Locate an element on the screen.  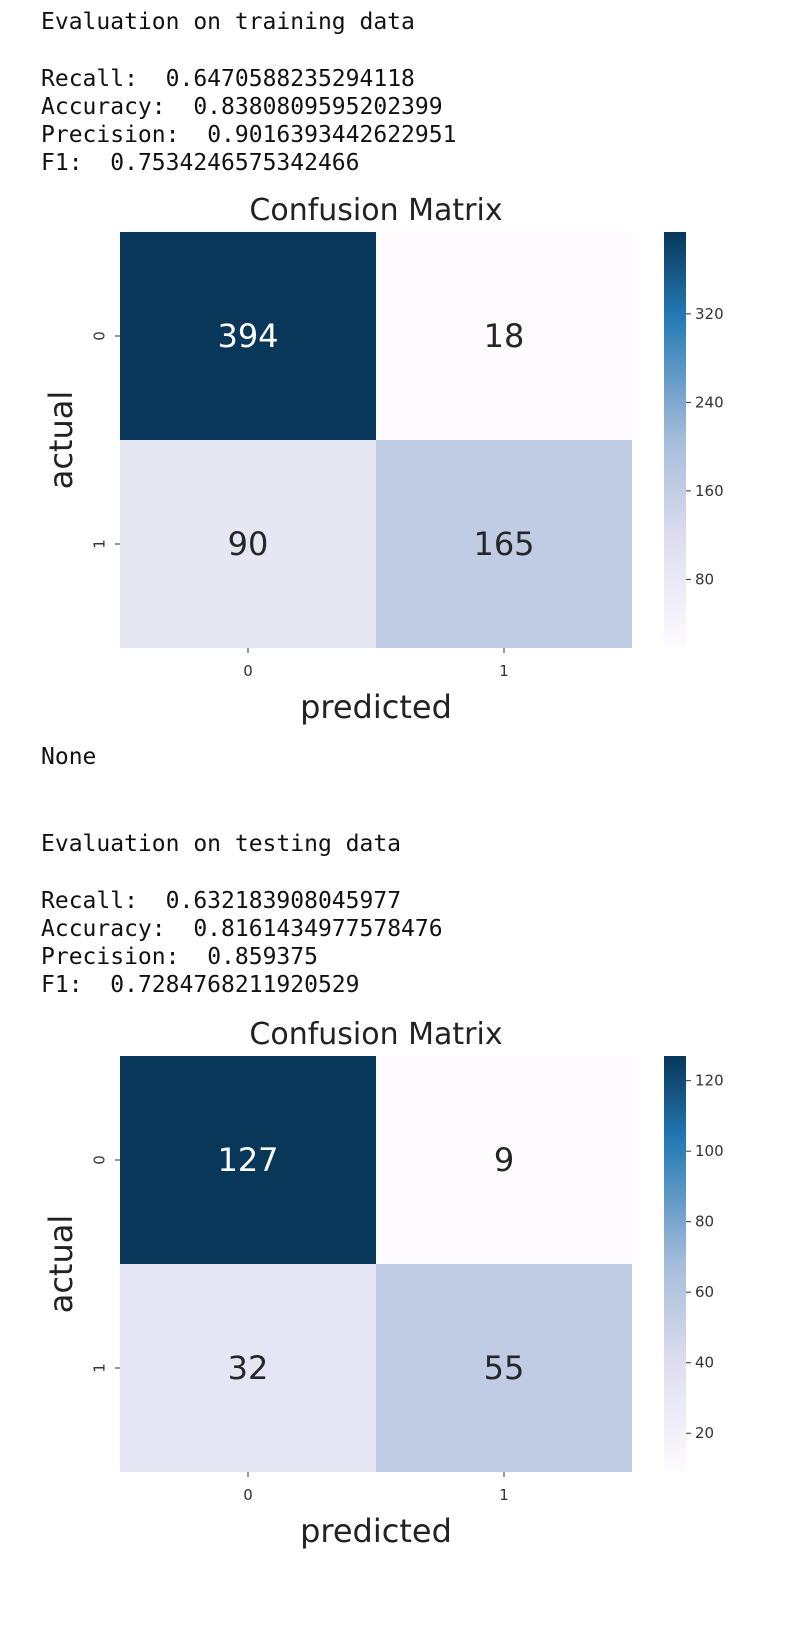
colorbar-tick-label: 40 is located at coordinates (704, 1363).